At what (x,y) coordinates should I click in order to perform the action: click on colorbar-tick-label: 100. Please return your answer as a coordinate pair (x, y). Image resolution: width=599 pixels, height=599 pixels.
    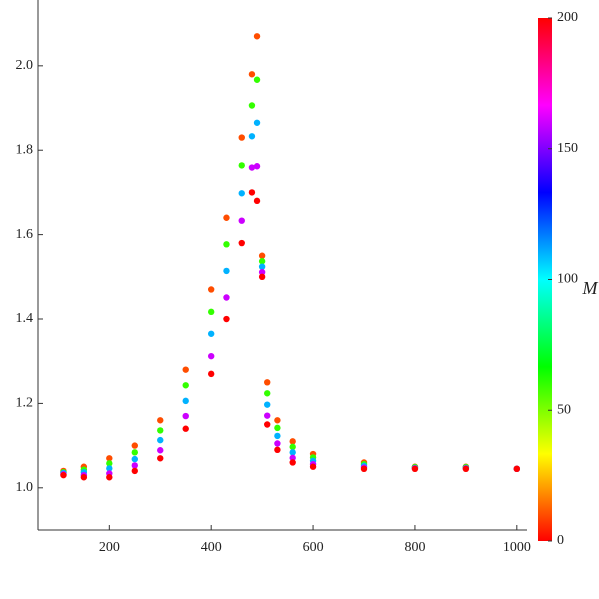
    Looking at the image, I should click on (567, 279).